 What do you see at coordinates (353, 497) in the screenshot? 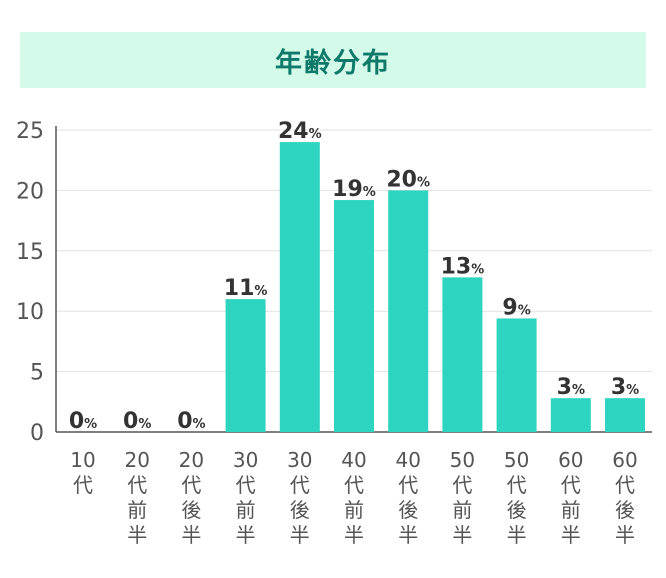
I see `x-tick-label: 40 代前半` at bounding box center [353, 497].